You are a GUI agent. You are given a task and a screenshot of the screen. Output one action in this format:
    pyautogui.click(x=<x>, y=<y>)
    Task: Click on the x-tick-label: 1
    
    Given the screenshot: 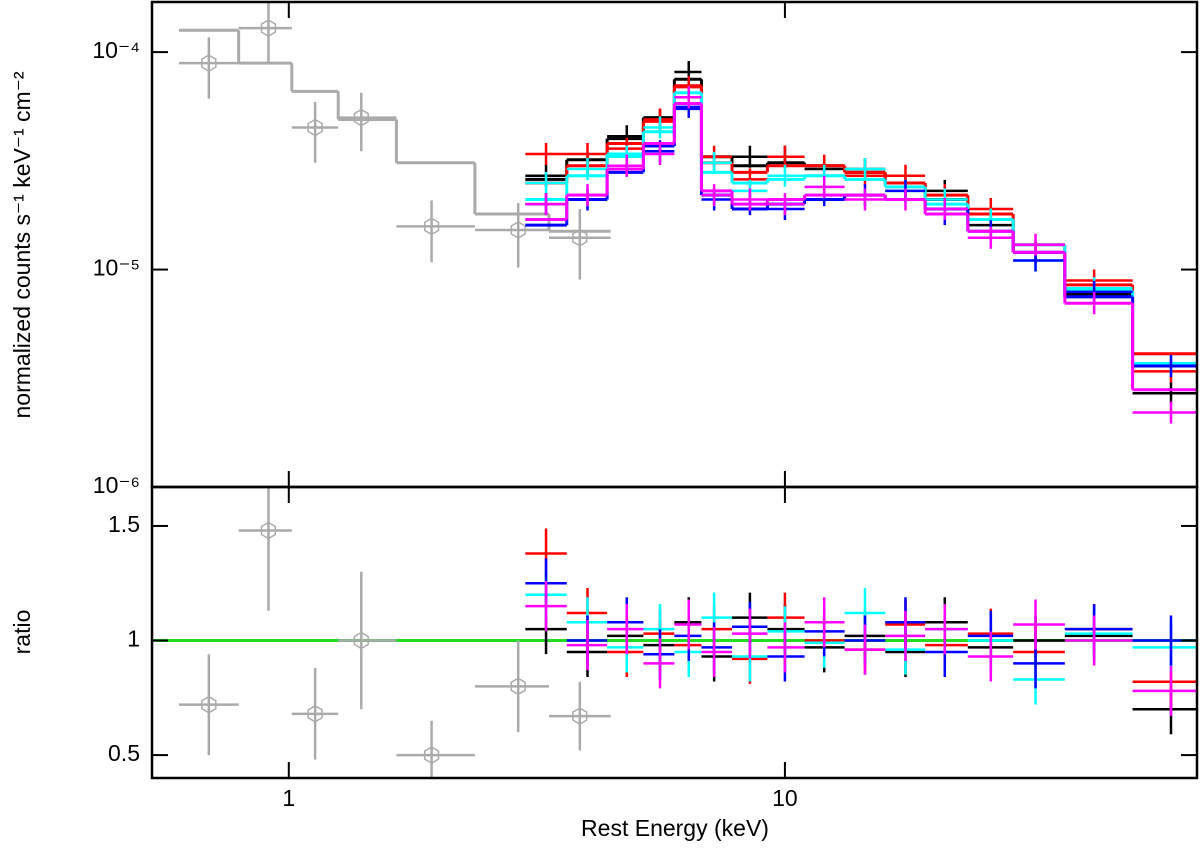 What is the action you would take?
    pyautogui.click(x=288, y=798)
    